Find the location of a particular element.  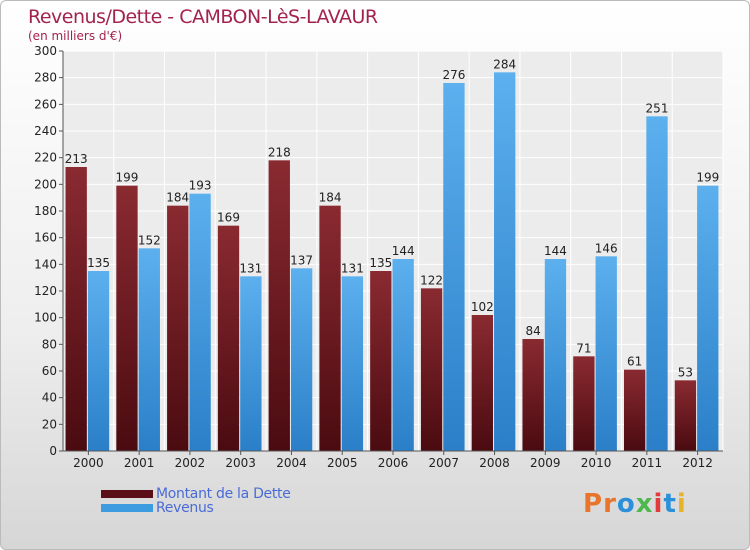

x-tick-label: 2000 is located at coordinates (88, 463).